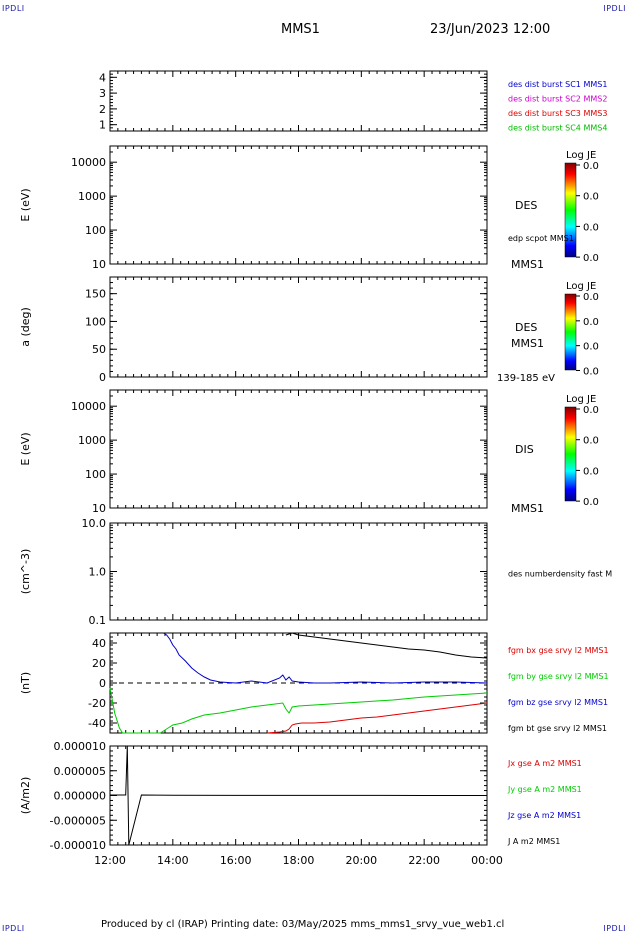 The width and height of the screenshot is (630, 934). Describe the element at coordinates (97, 723) in the screenshot. I see `y-tick-label: -40` at that location.